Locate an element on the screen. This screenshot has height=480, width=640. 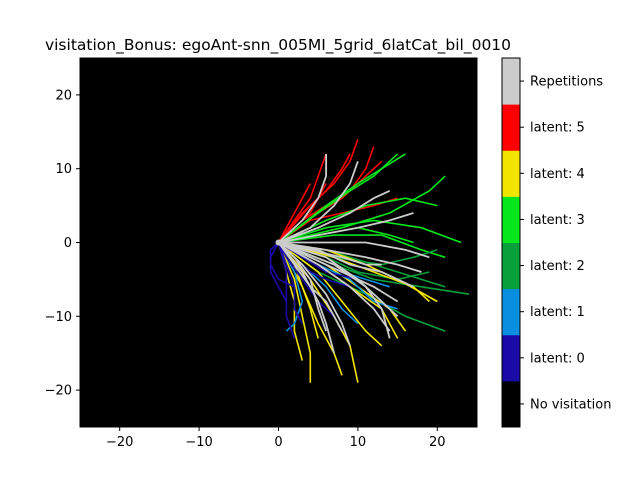
x-axis: −20 −10 0 10 20 is located at coordinates (276, 438).